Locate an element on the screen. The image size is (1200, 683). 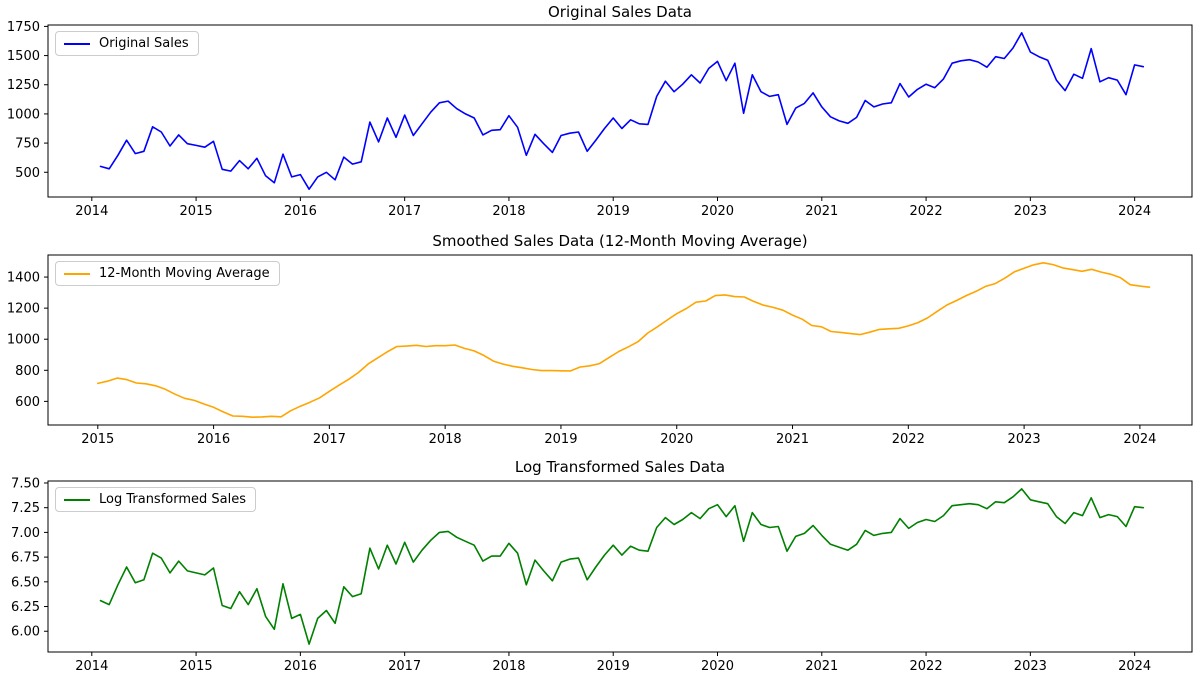
y-tick-label: 7.25 is located at coordinates (25, 508).